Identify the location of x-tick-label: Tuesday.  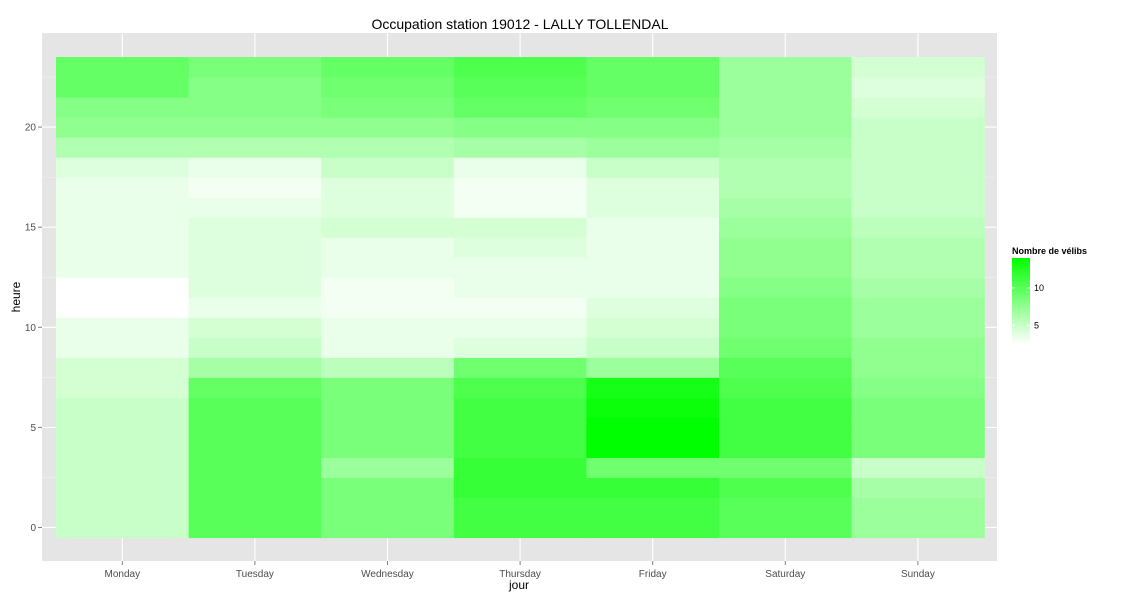
(255, 574).